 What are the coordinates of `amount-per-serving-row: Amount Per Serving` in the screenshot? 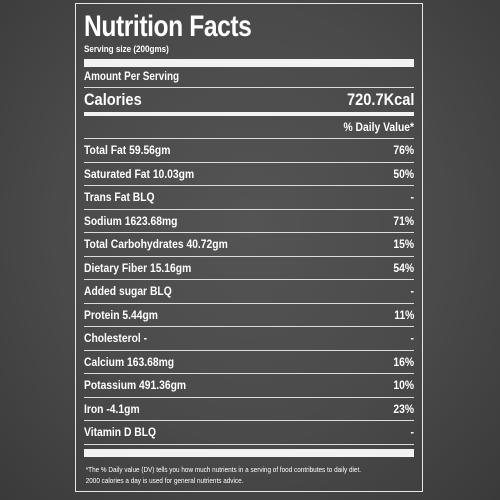 It's located at (249, 77).